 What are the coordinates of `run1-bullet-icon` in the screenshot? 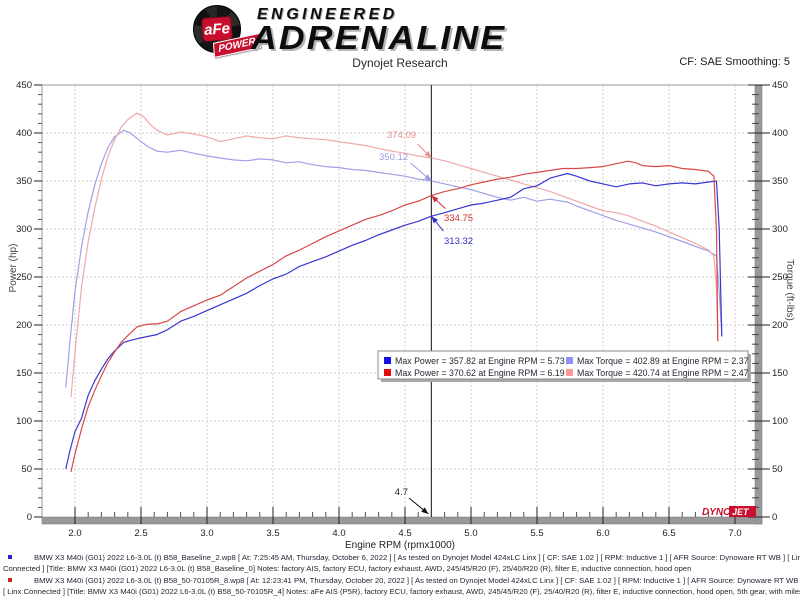 It's located at (10, 557).